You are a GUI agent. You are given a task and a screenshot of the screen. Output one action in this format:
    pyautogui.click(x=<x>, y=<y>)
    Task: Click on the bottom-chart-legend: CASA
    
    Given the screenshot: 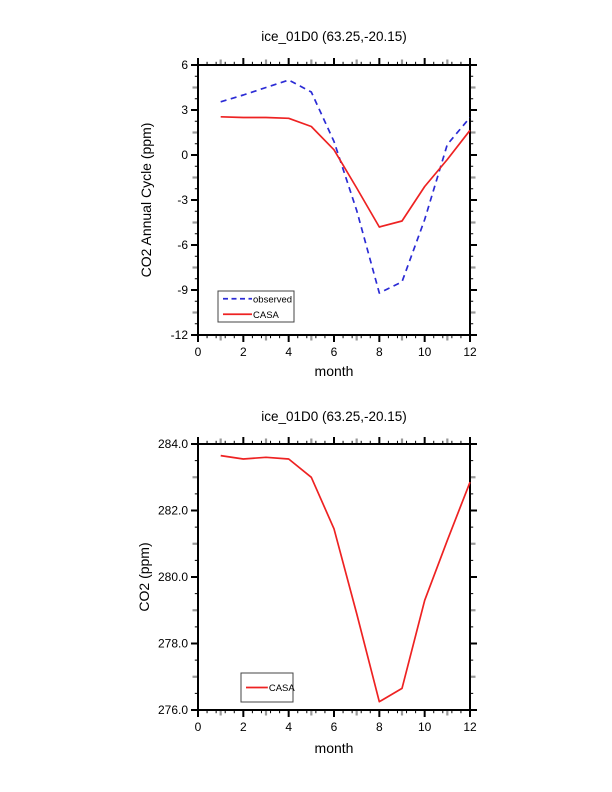 What is the action you would take?
    pyautogui.click(x=268, y=687)
    